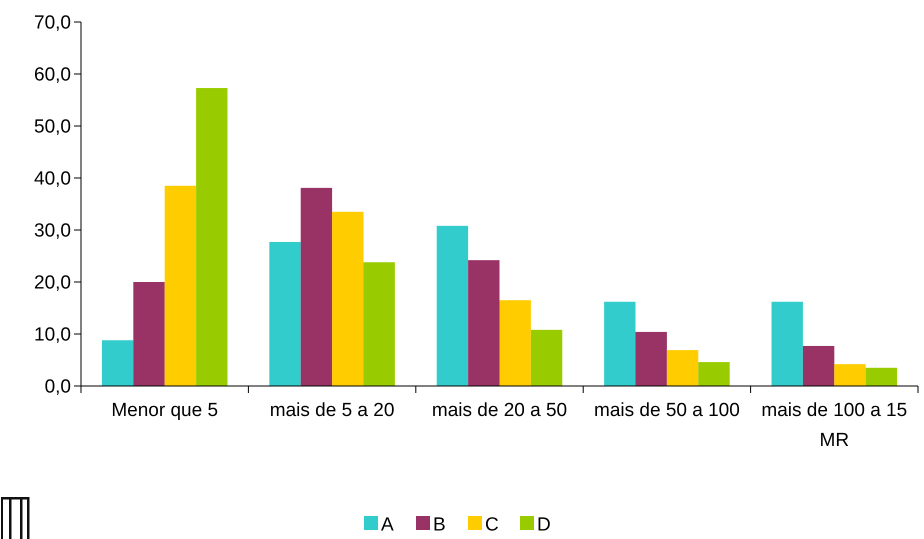 This screenshot has height=539, width=924. What do you see at coordinates (834, 425) in the screenshot?
I see `x-tick-label: mais de 100 a 15 MR` at bounding box center [834, 425].